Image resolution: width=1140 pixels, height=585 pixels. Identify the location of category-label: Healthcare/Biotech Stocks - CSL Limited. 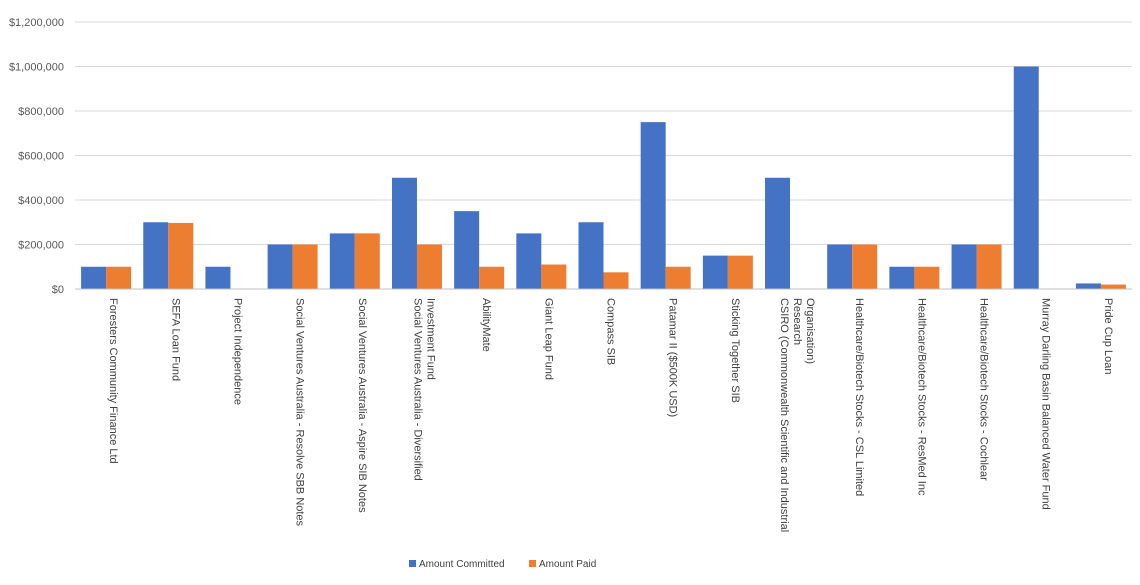
(859, 397).